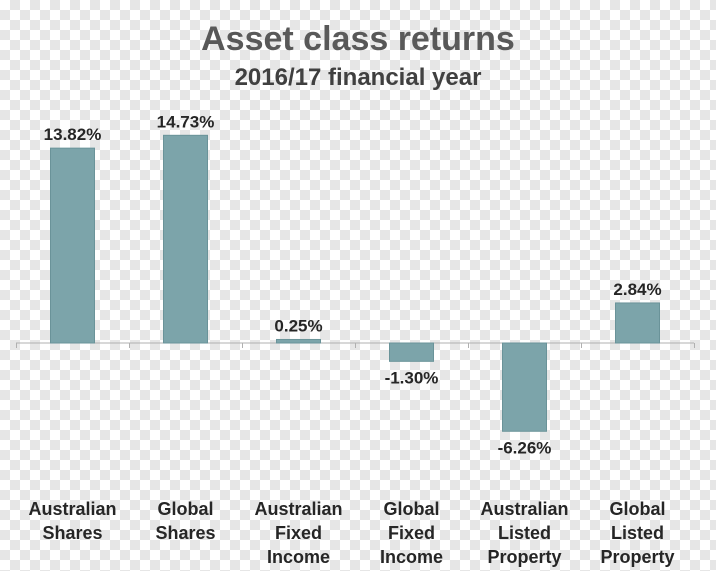 This screenshot has width=716, height=571. What do you see at coordinates (525, 447) in the screenshot?
I see `data-label-4: -6.26%` at bounding box center [525, 447].